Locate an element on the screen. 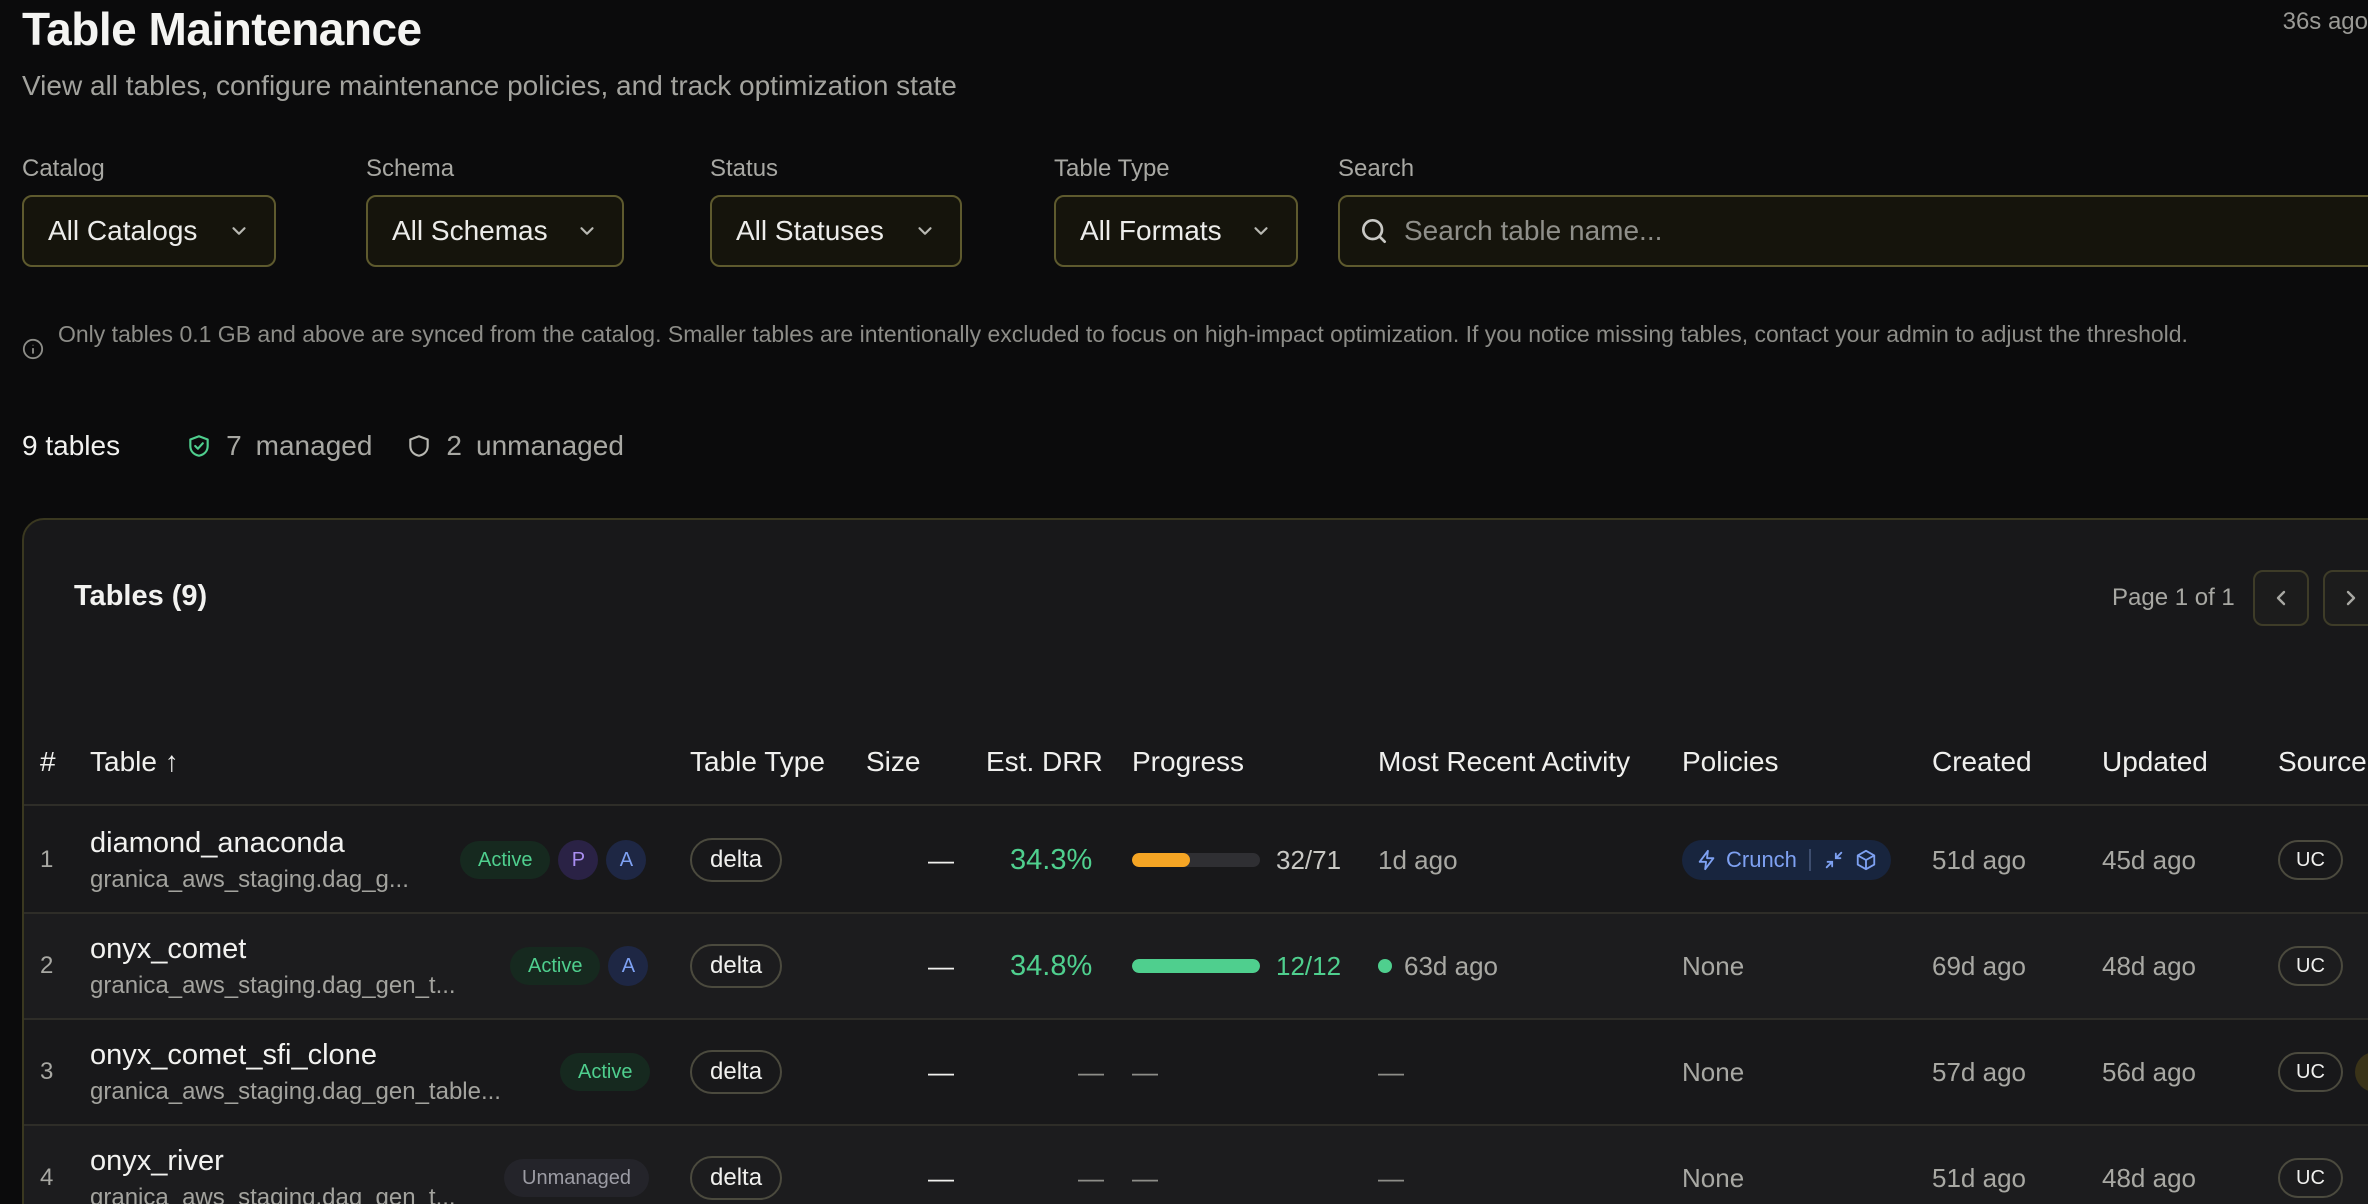  col-created: Created is located at coordinates (1982, 761).